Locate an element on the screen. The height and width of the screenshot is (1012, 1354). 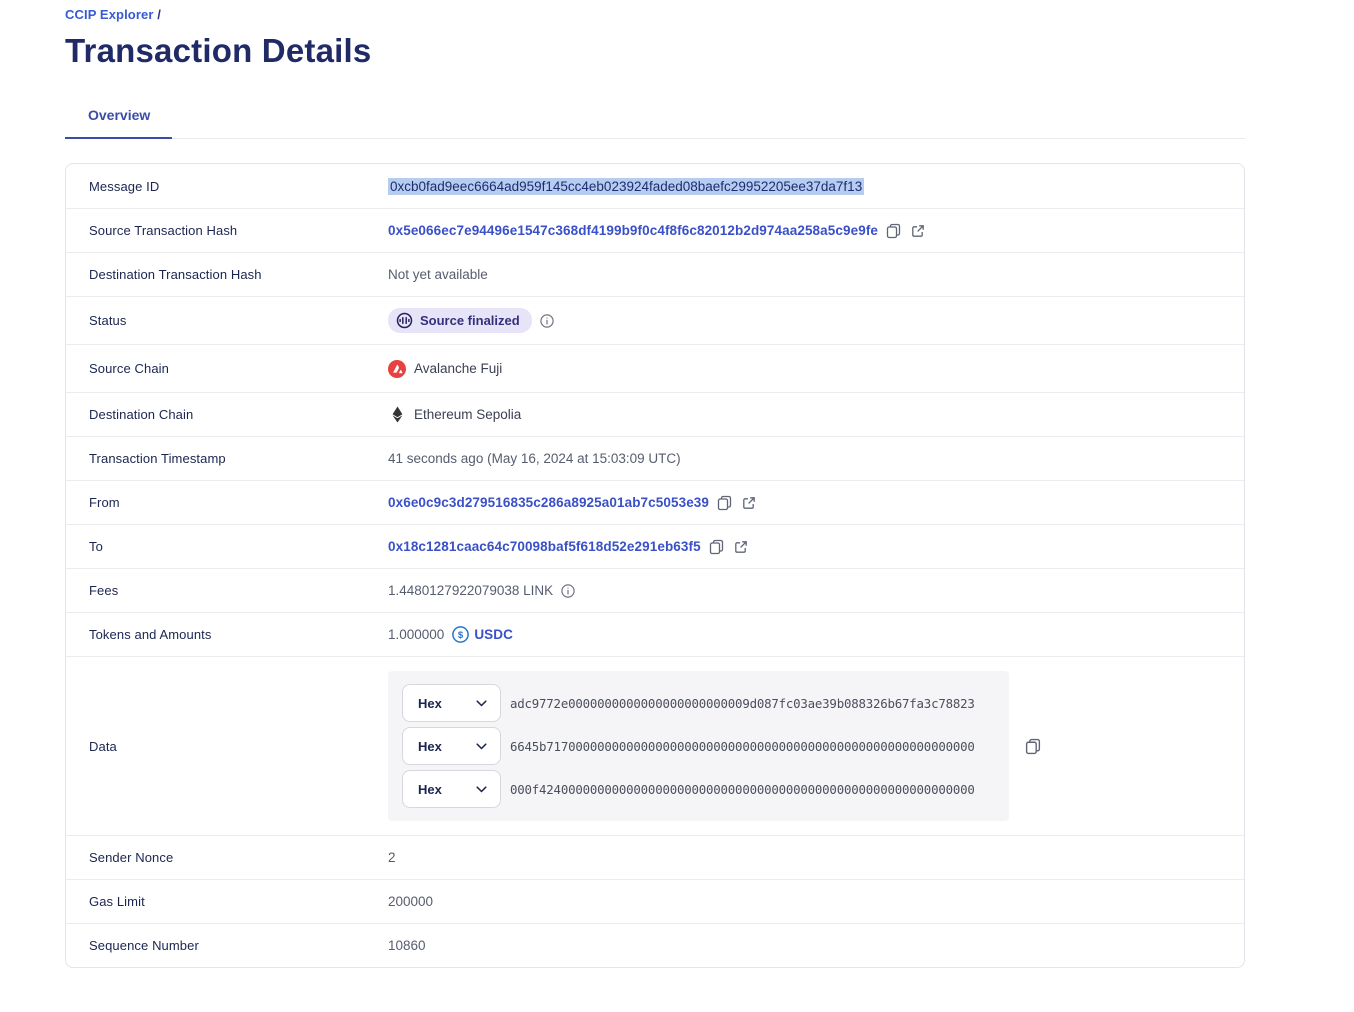
source-chain-name: Avalanche Fuji is located at coordinates (458, 368).